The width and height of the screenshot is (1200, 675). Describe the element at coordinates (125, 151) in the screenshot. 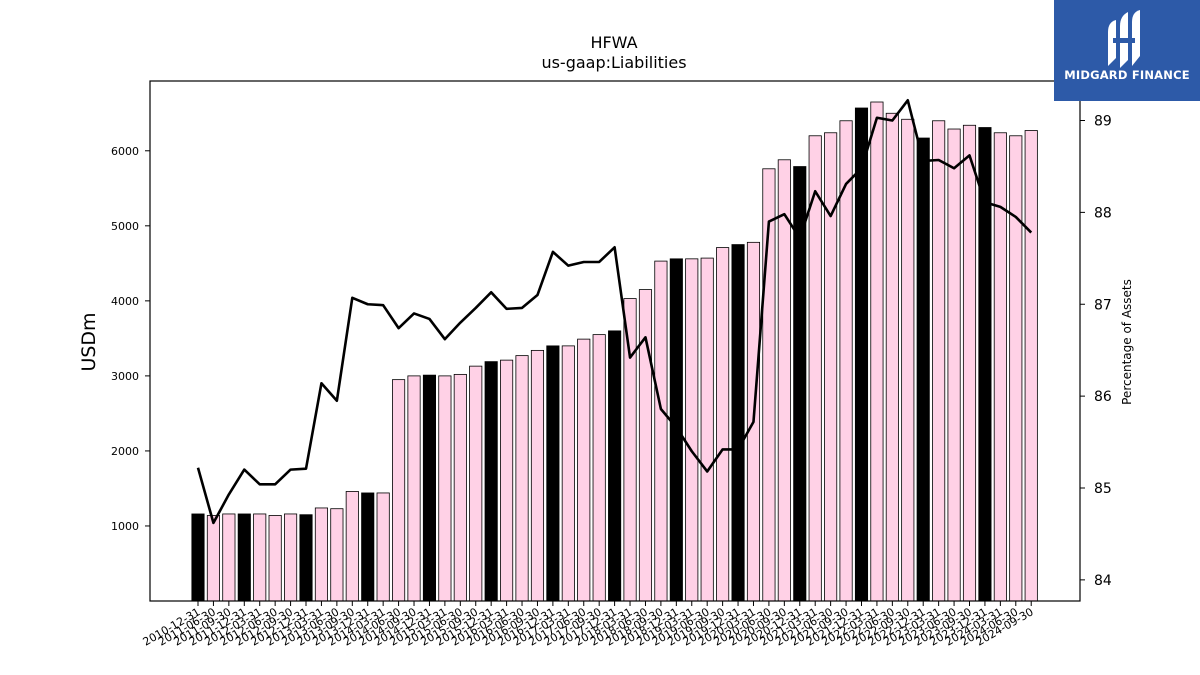

I see `y-tick-label: 6000` at that location.